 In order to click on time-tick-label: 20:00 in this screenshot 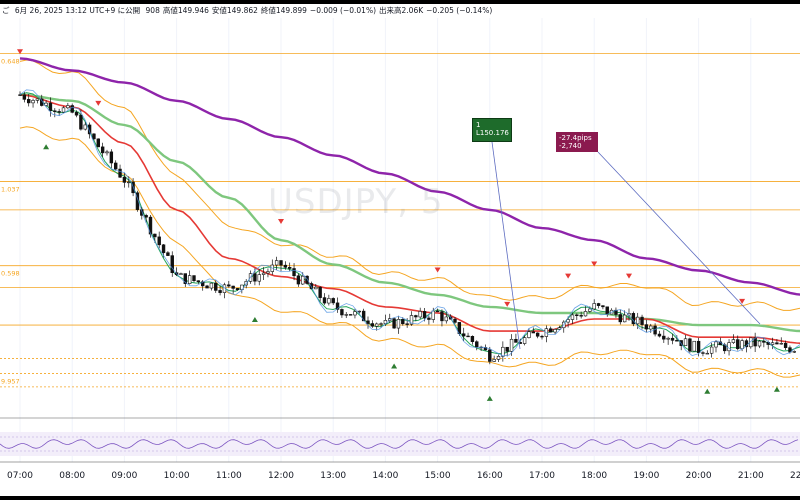, I will do `click(699, 476)`.